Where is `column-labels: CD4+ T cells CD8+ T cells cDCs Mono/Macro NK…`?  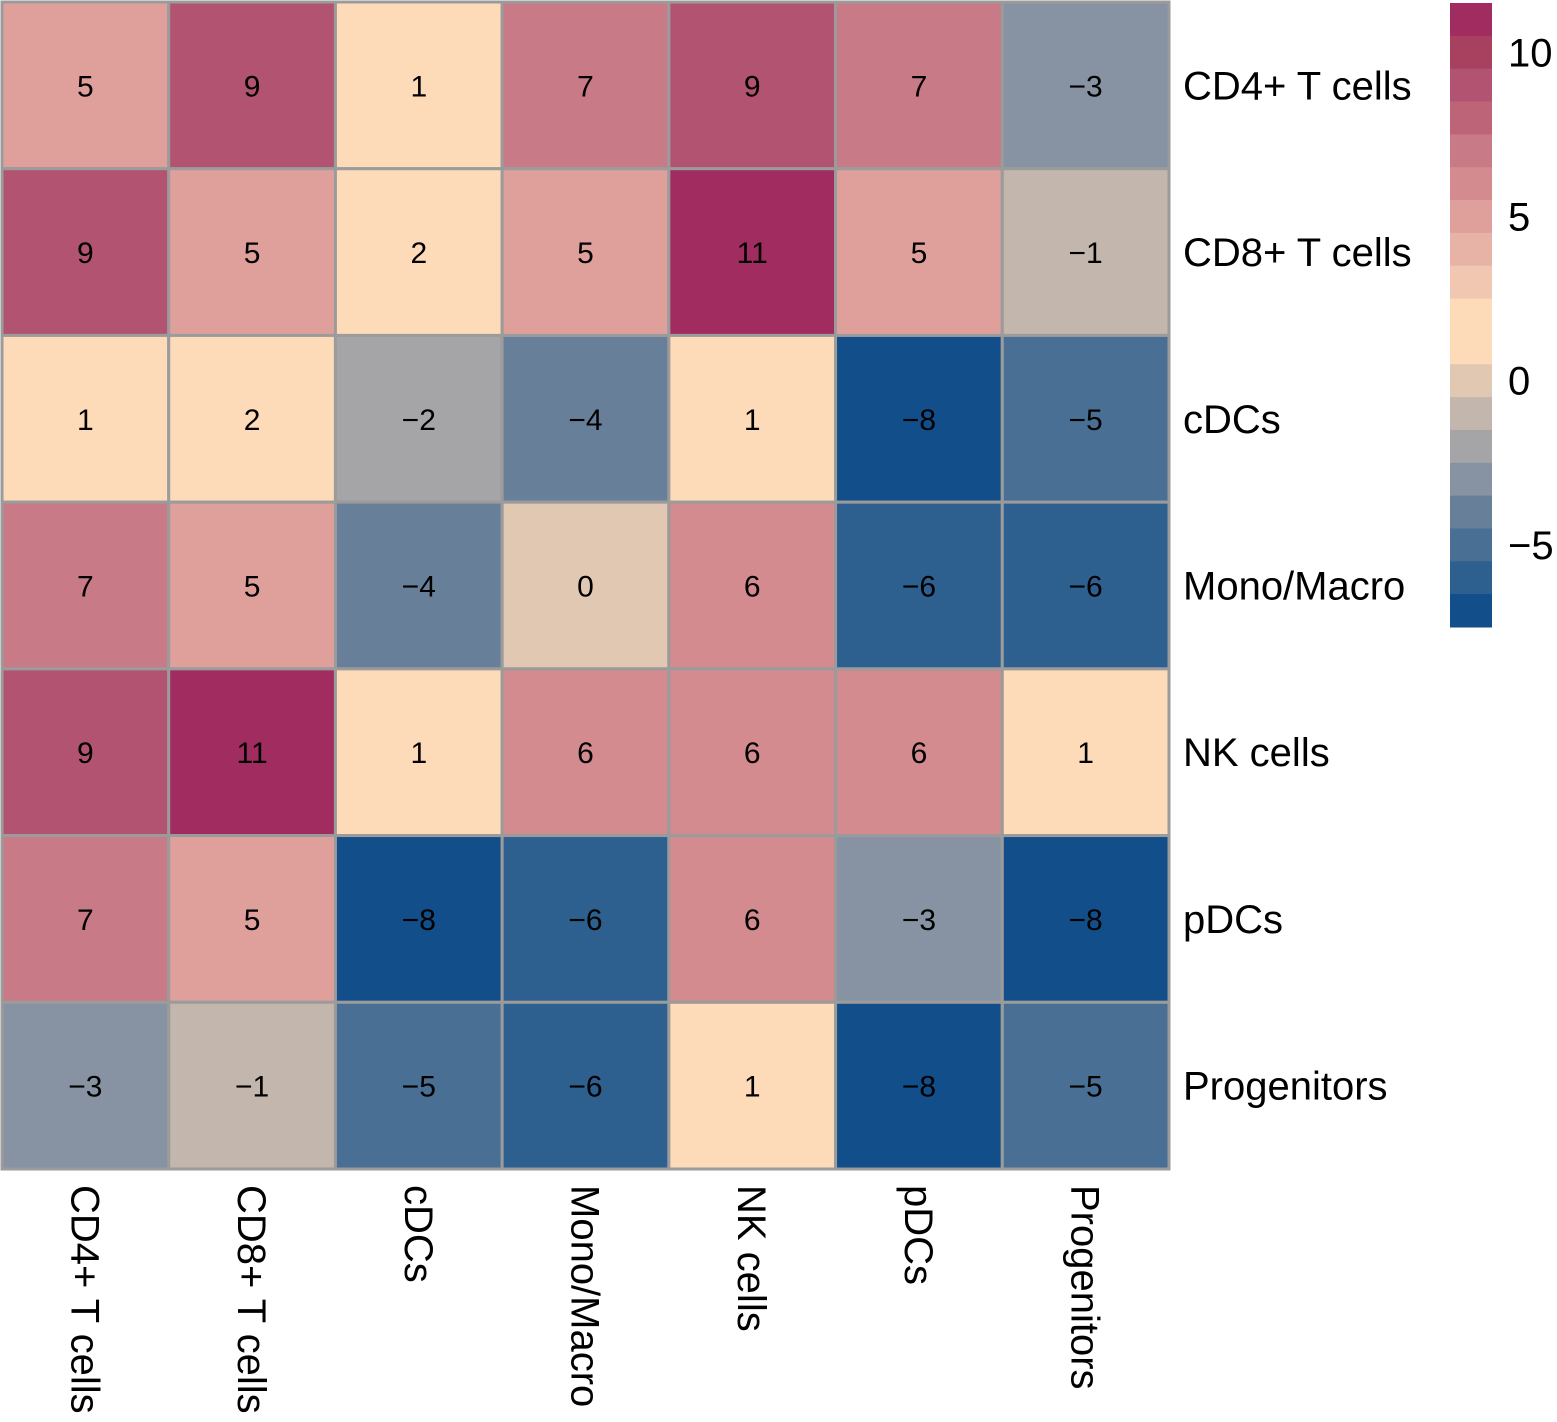 column-labels: CD4+ T cells CD8+ T cells cDCs Mono/Macro NK… is located at coordinates (584, 1299).